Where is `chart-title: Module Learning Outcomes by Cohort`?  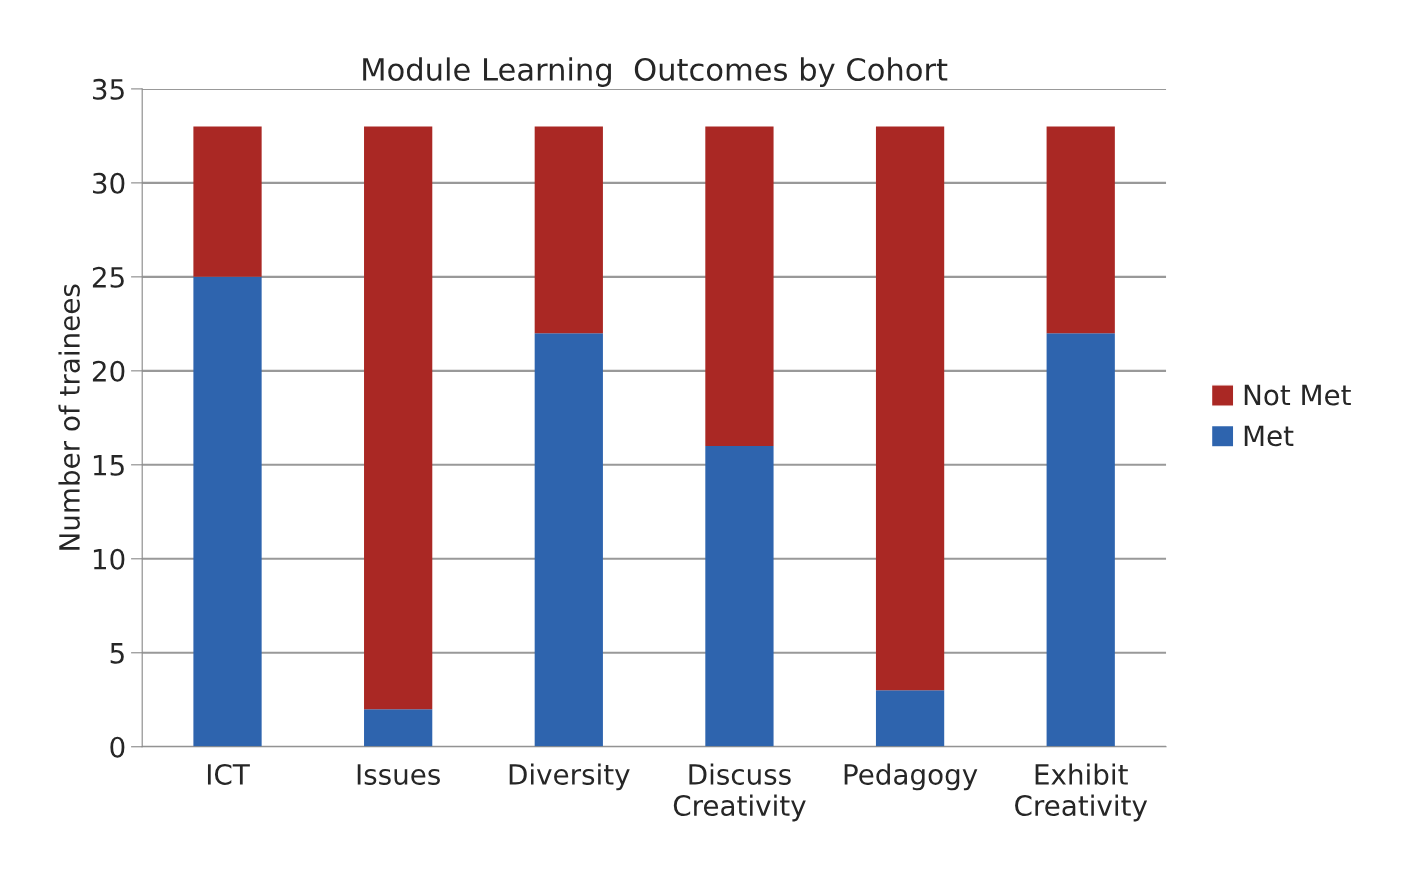
chart-title: Module Learning Outcomes by Cohort is located at coordinates (655, 72).